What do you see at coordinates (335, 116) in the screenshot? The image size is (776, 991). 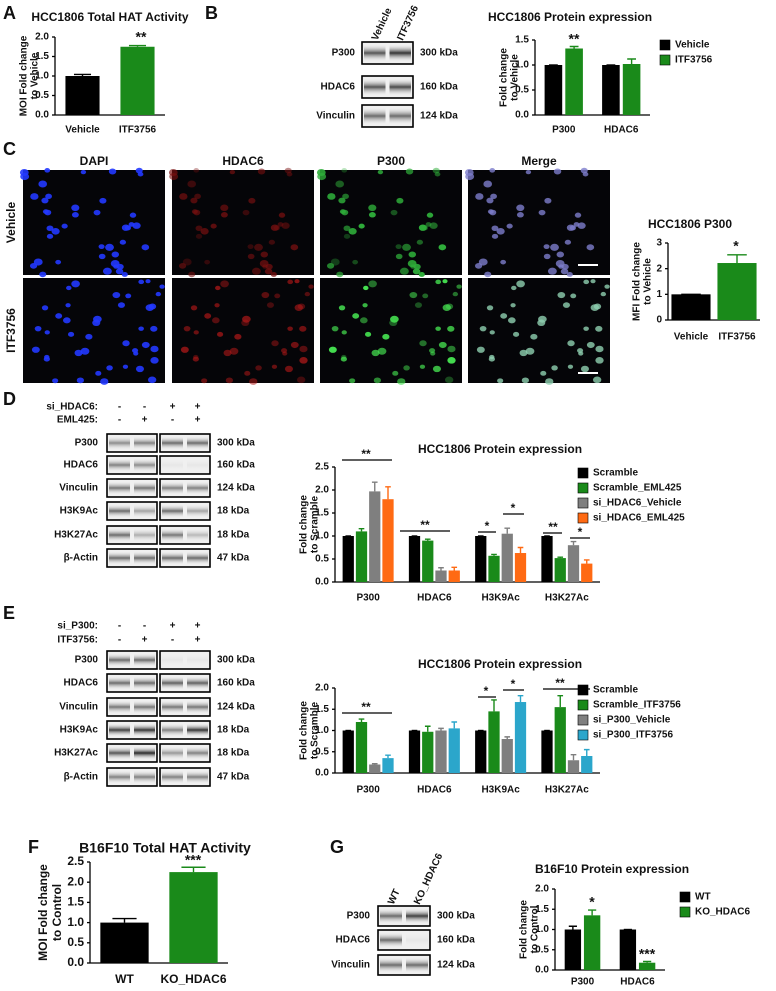 I see `protein-label: Vinculin` at bounding box center [335, 116].